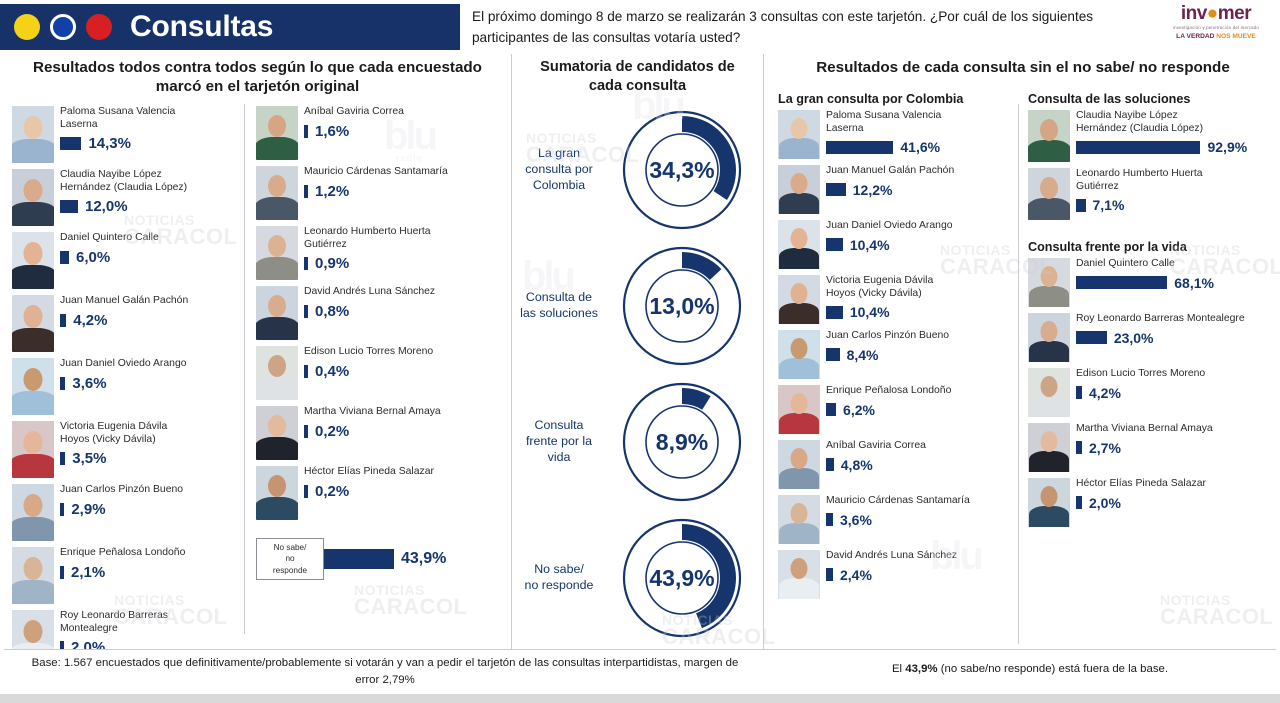 The height and width of the screenshot is (703, 1280). Describe the element at coordinates (918, 190) in the screenshot. I see `candidate-bar-row: 12,2%` at that location.